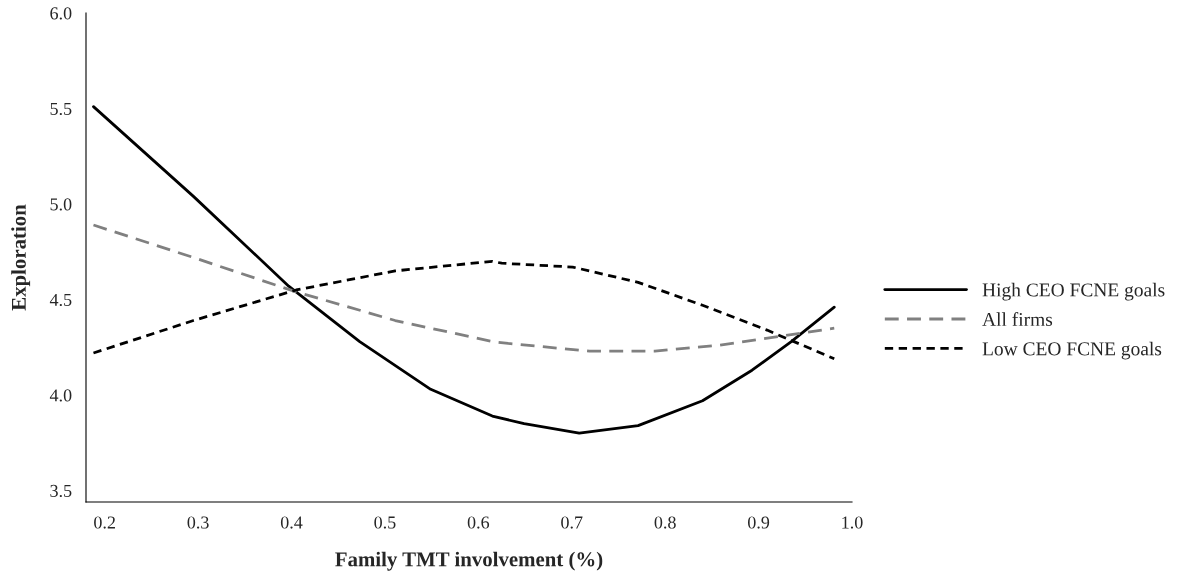 This screenshot has width=1177, height=571. Describe the element at coordinates (852, 522) in the screenshot. I see `x-tick-label: 1.0` at that location.